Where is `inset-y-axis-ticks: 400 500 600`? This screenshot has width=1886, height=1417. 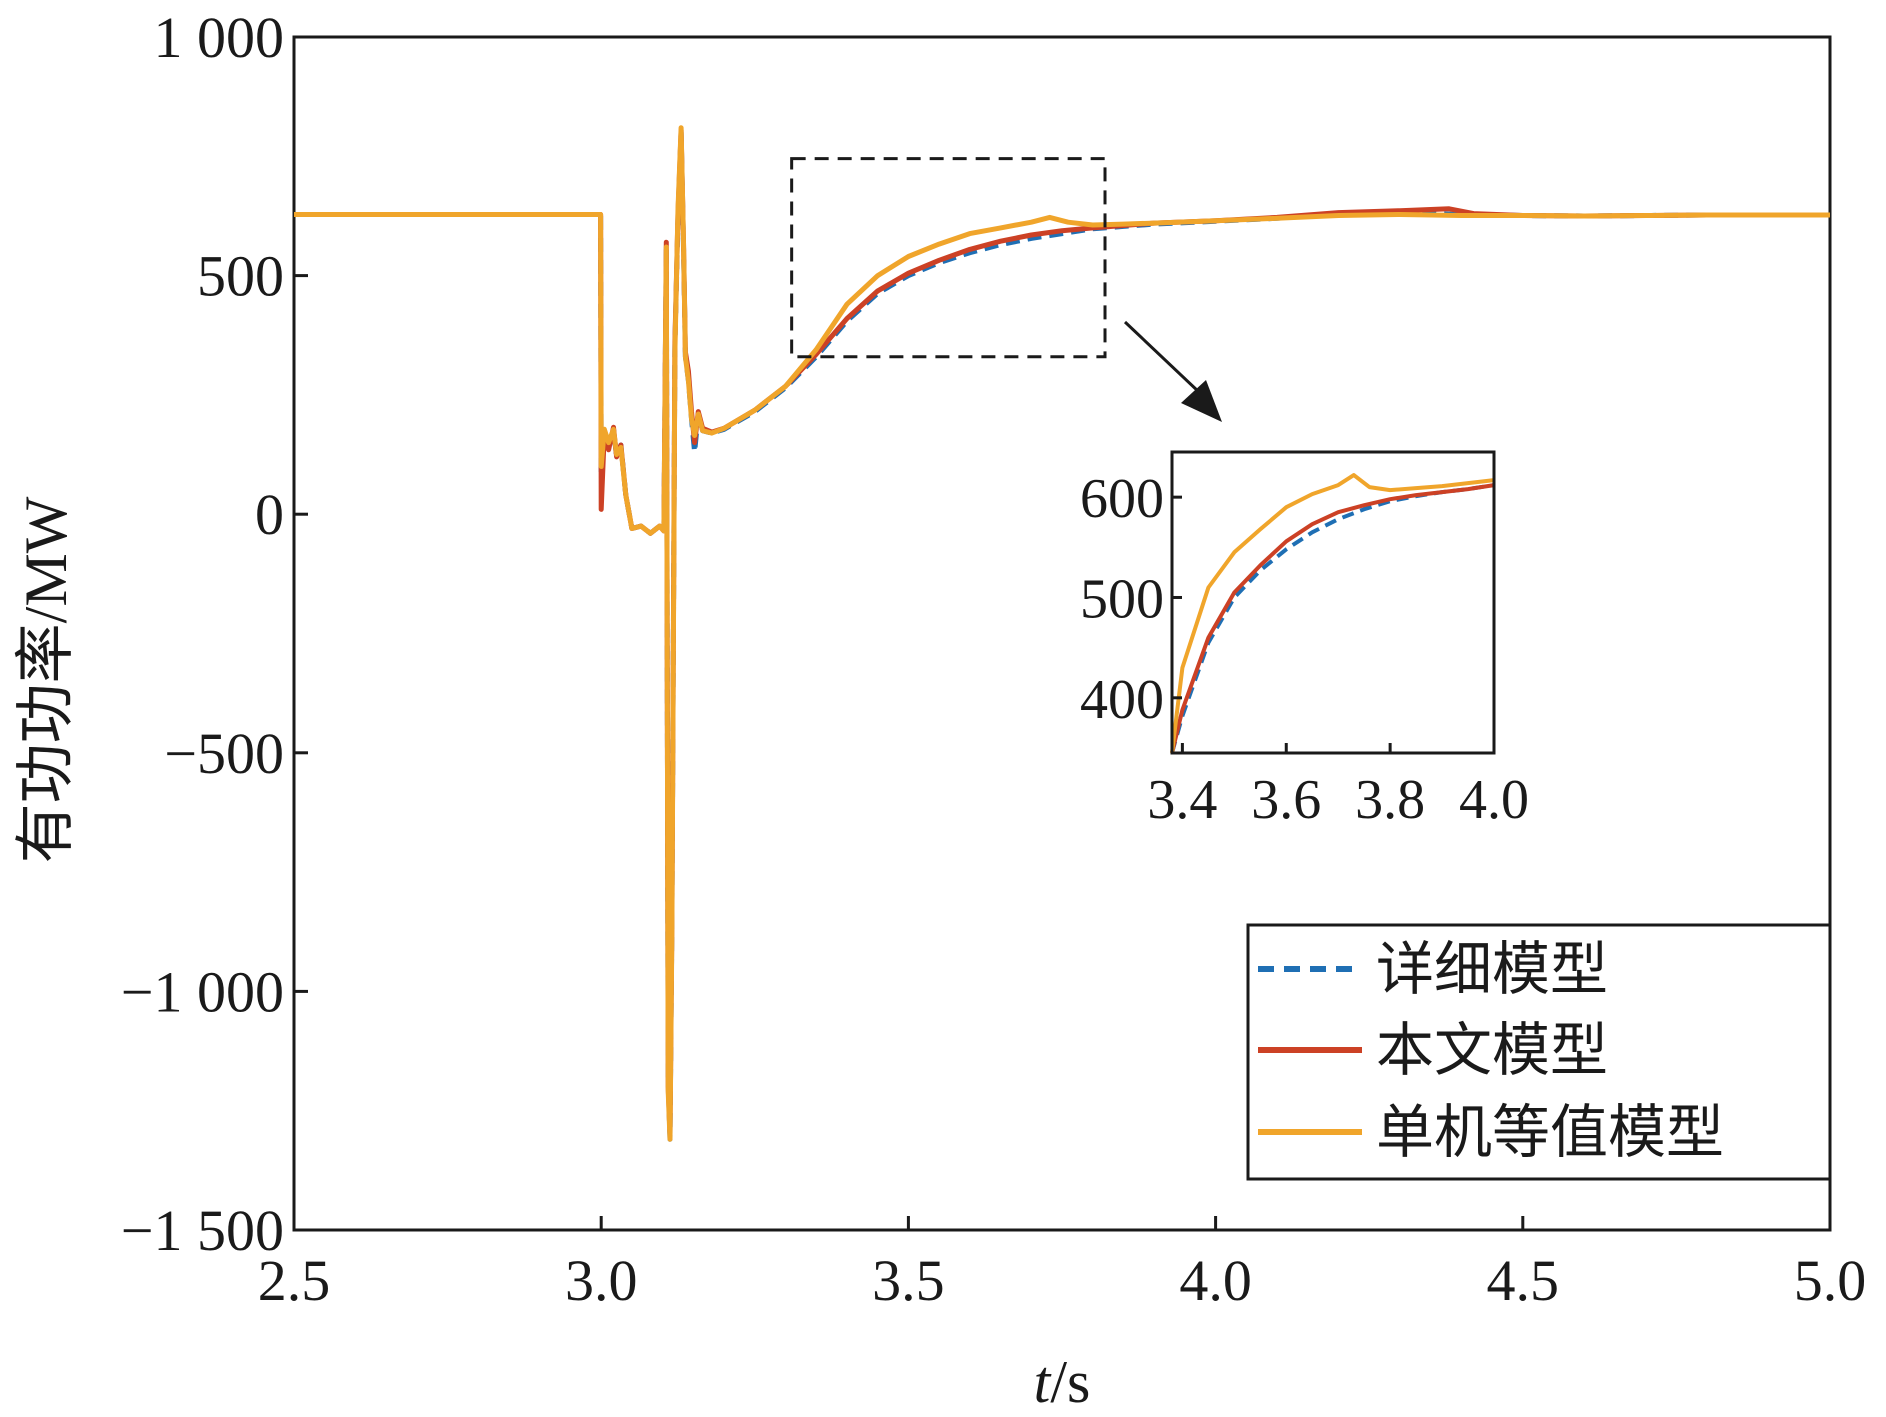 inset-y-axis-ticks: 400 500 600 is located at coordinates (1131, 599).